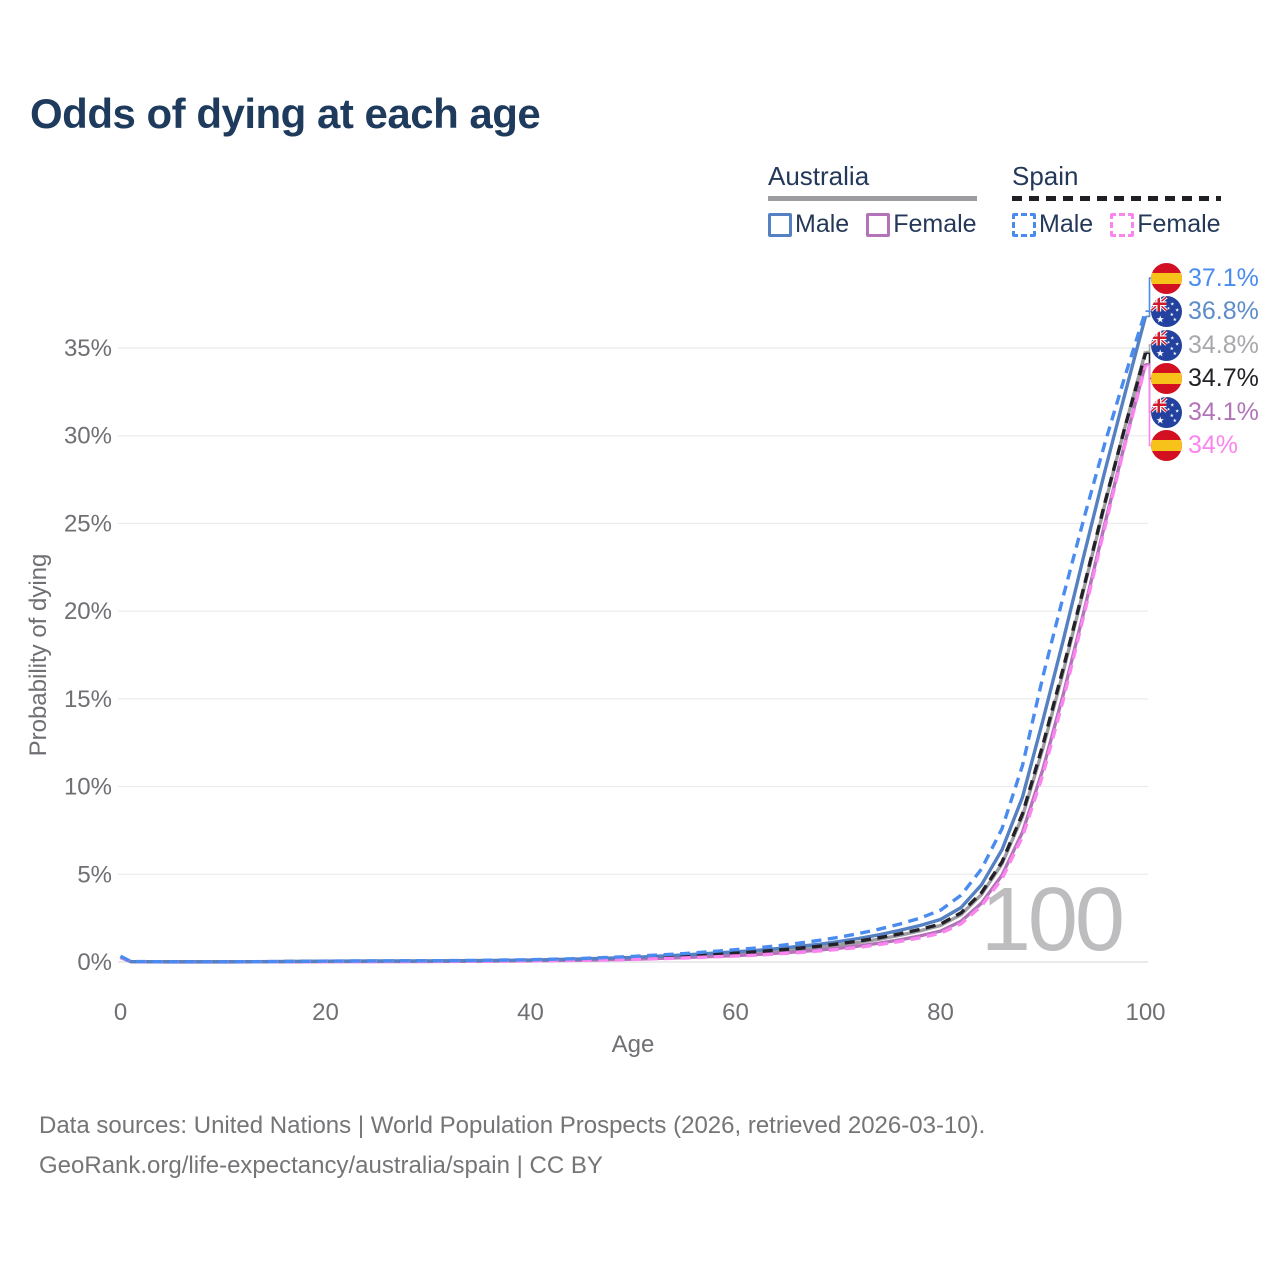 The image size is (1280, 1280). I want to click on australia-female-swatch, so click(878, 224).